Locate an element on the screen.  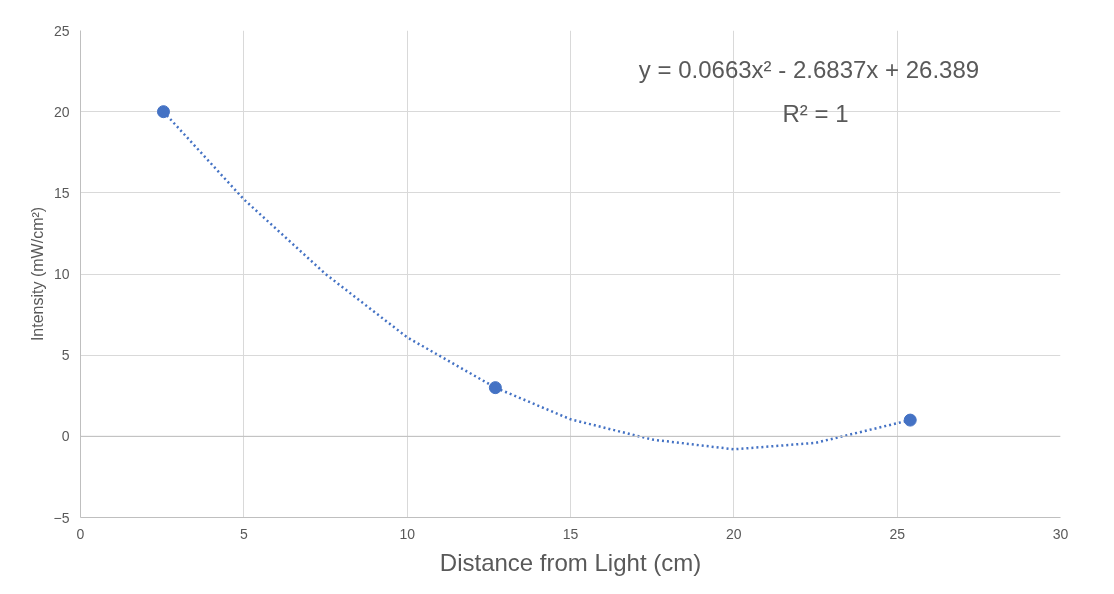
x-tick-label: 15 is located at coordinates (570, 533).